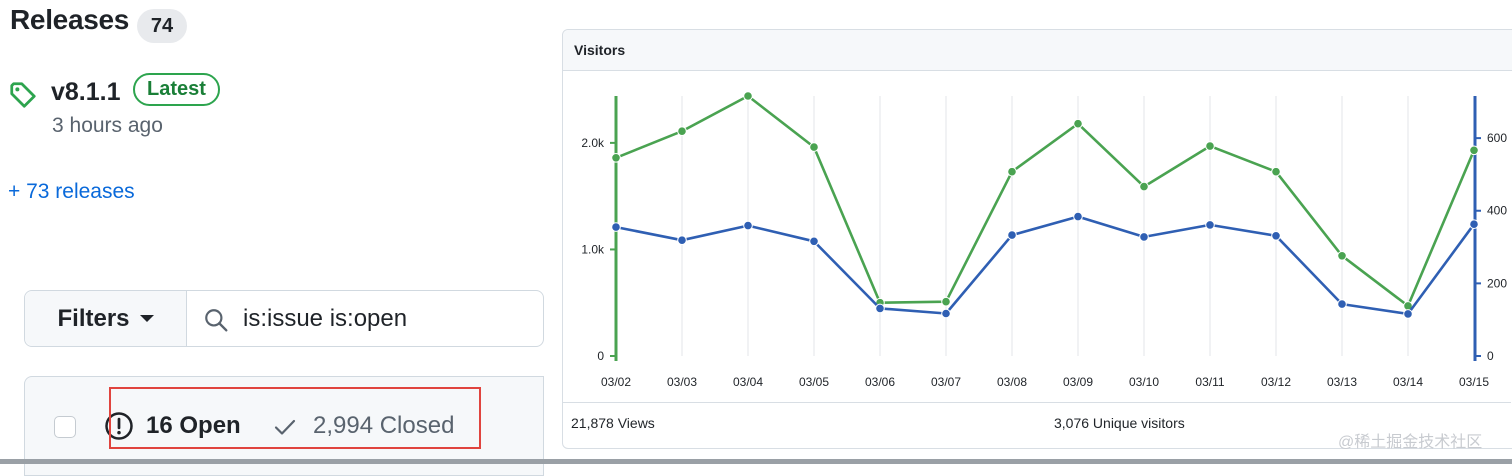 The image size is (1512, 476). Describe the element at coordinates (146, 318) in the screenshot. I see `caret-down-icon` at that location.